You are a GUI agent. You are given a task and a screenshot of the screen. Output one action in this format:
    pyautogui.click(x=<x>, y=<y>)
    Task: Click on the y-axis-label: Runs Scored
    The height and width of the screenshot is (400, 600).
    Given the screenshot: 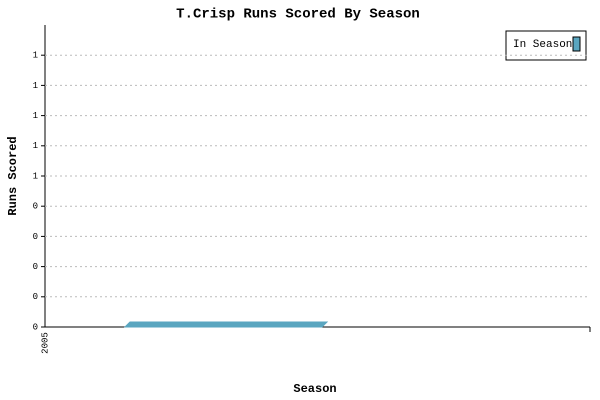 What is the action you would take?
    pyautogui.click(x=13, y=175)
    